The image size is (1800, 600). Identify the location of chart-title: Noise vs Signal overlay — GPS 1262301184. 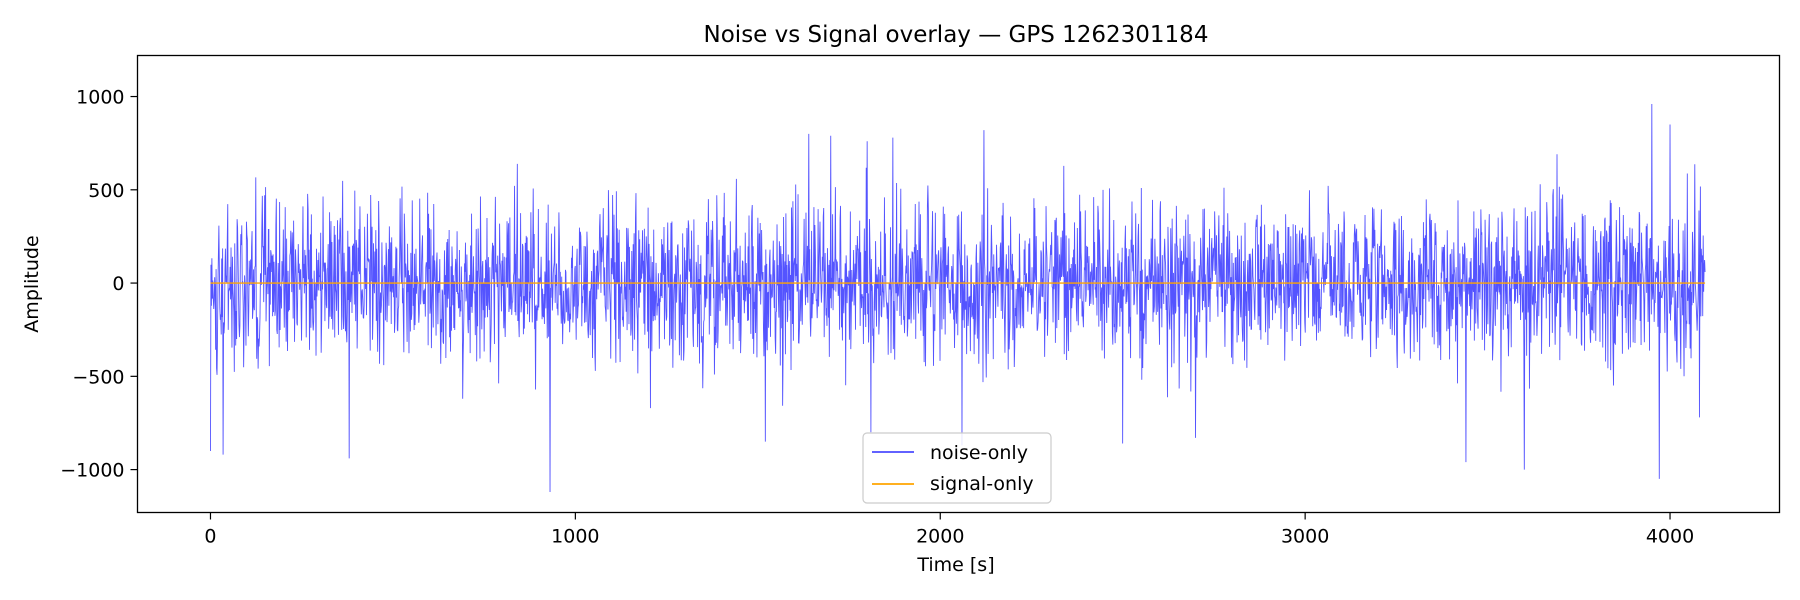
(956, 35).